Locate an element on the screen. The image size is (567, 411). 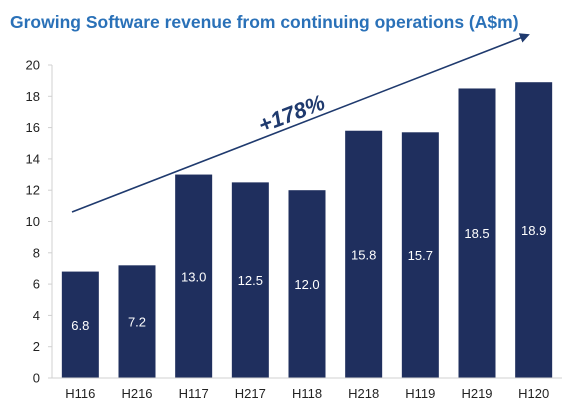
bar-H117 is located at coordinates (194, 276).